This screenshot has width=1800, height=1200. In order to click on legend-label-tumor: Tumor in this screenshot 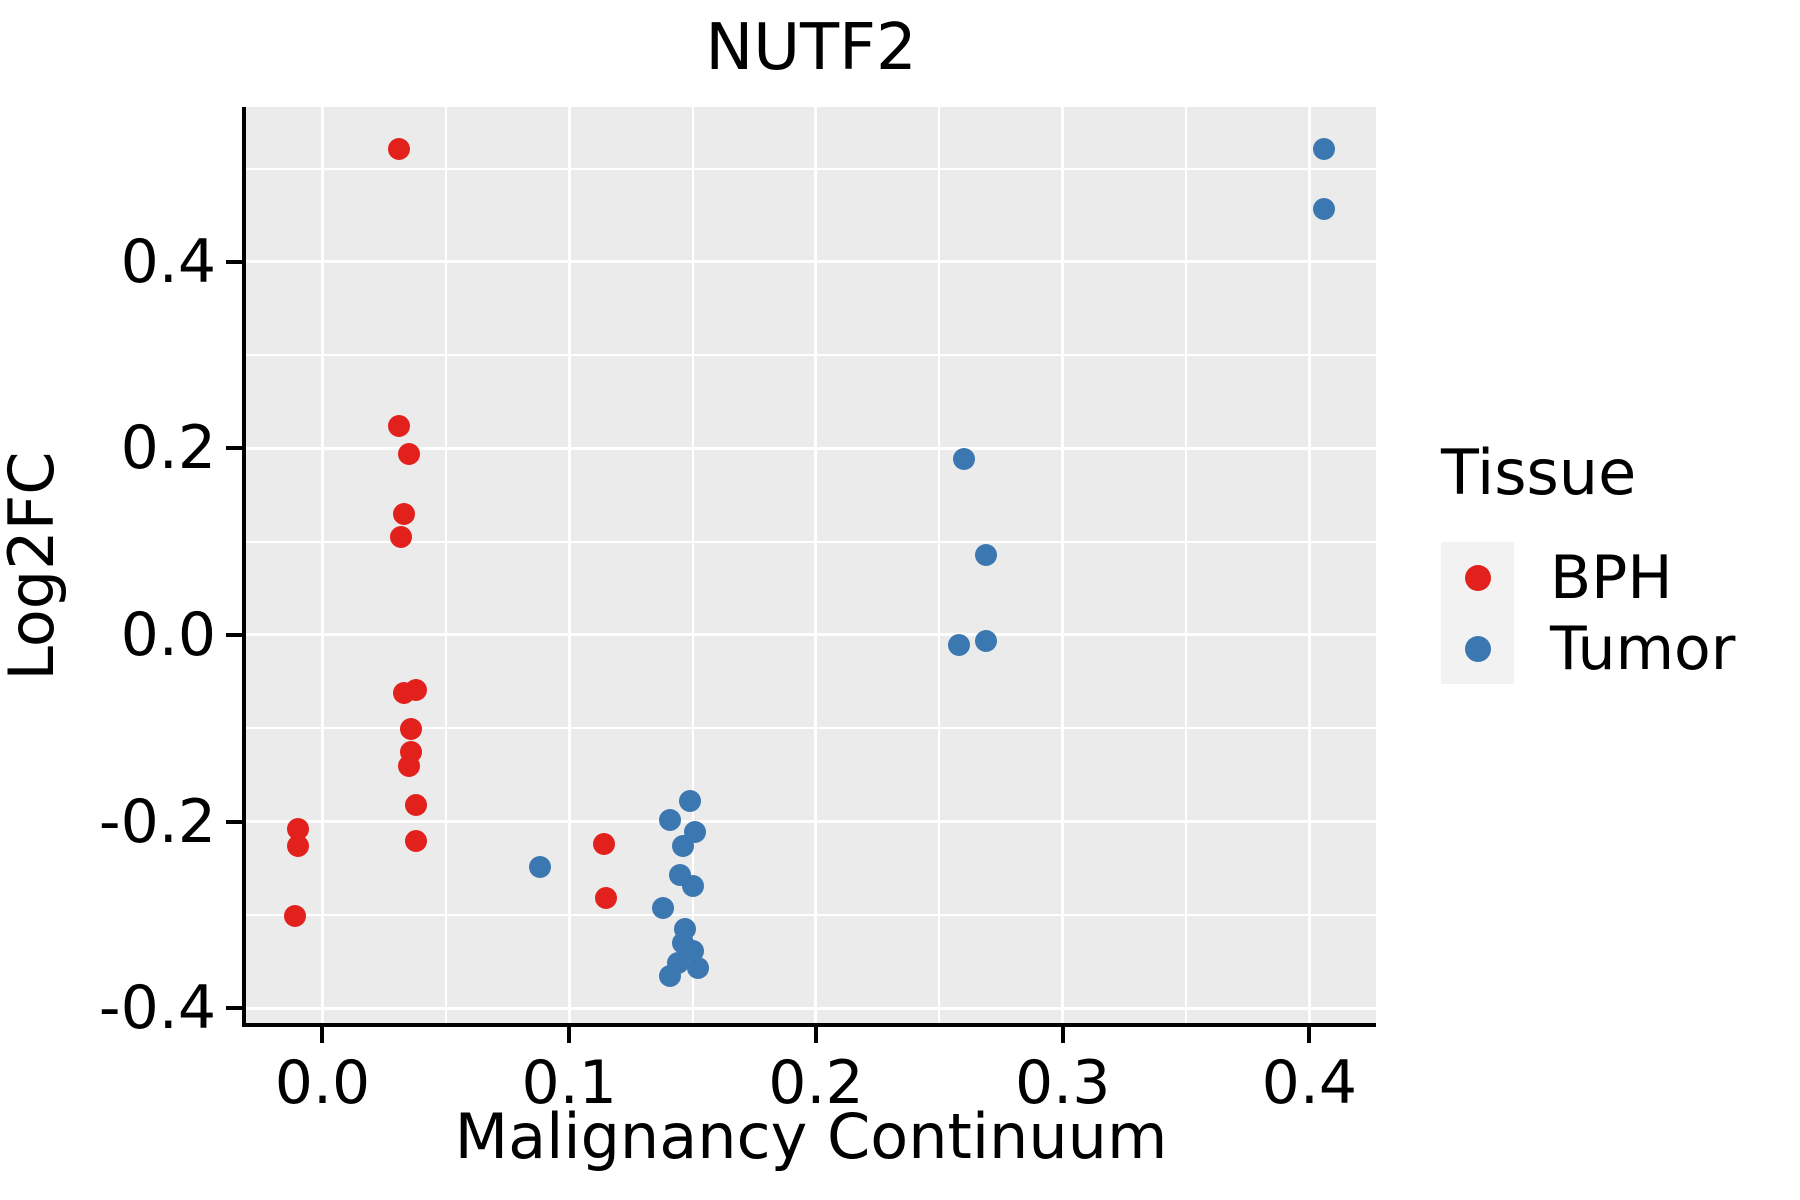, I will do `click(1643, 648)`.